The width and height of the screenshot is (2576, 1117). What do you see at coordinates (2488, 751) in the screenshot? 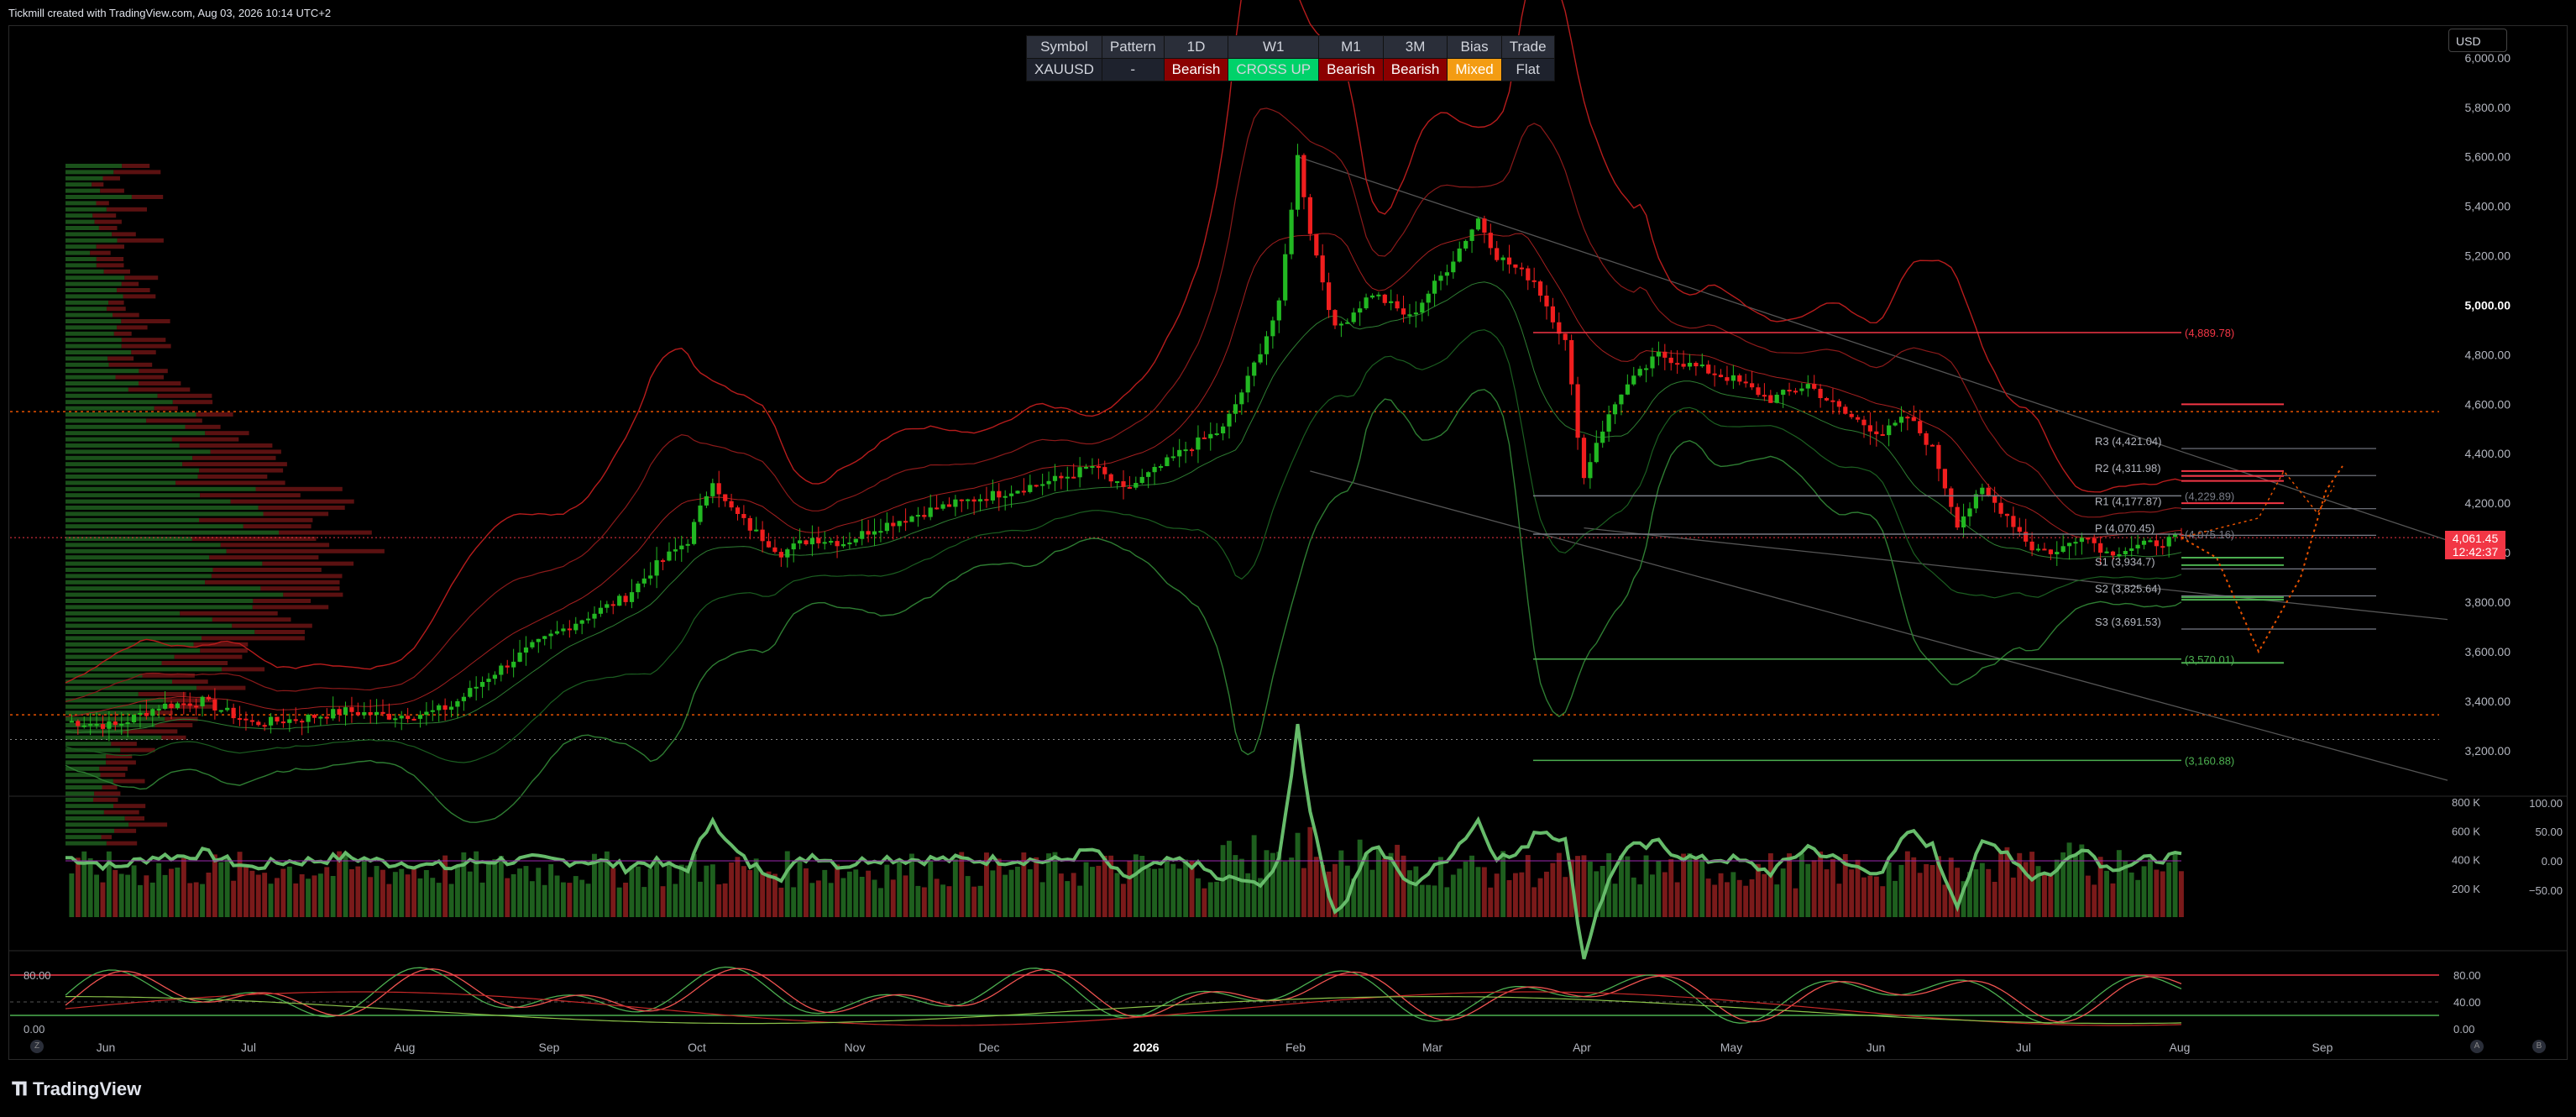
I see `price-tick-label: 3,200.00` at bounding box center [2488, 751].